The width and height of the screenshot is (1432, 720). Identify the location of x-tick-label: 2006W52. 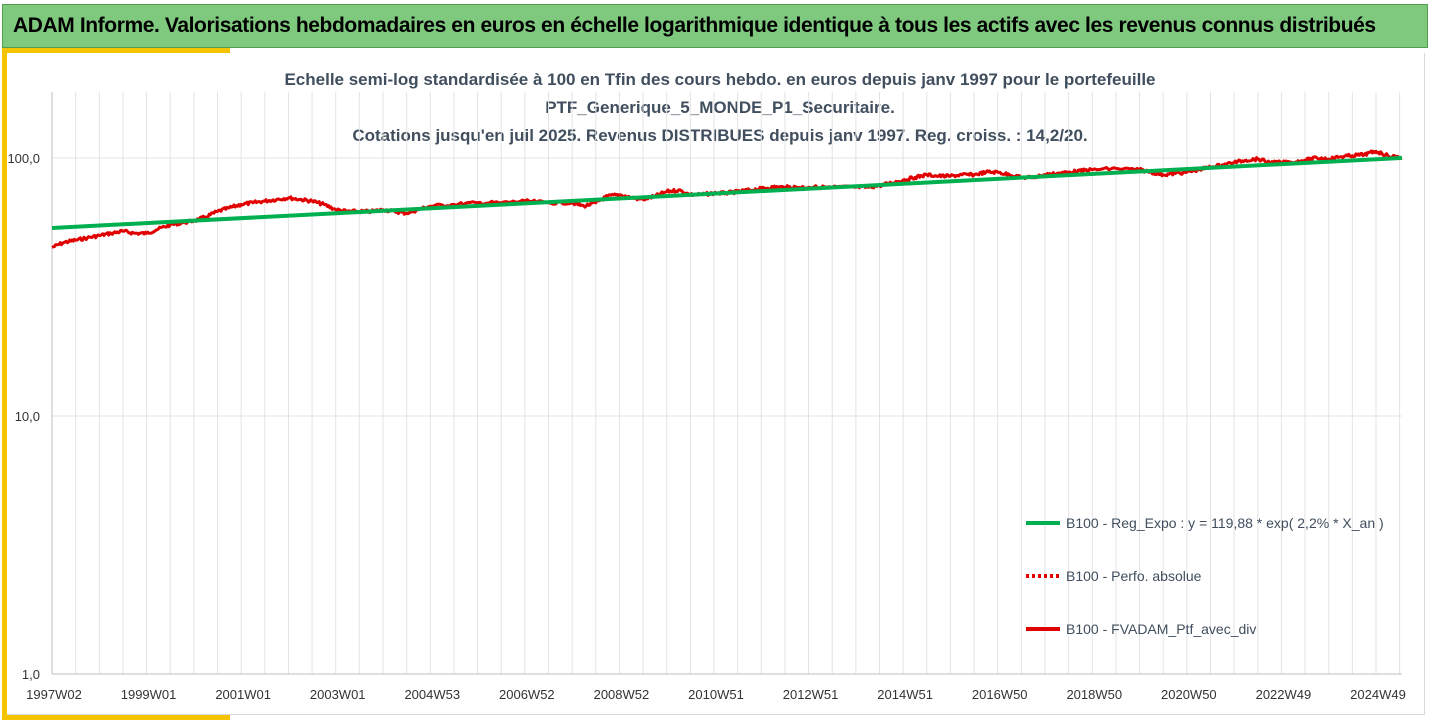
(527, 694).